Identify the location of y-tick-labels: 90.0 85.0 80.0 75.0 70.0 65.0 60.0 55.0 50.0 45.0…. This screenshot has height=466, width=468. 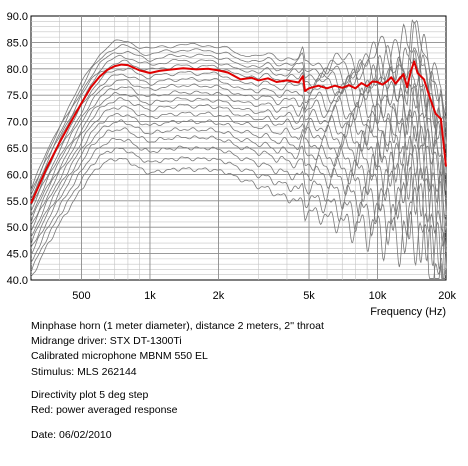
(17, 149).